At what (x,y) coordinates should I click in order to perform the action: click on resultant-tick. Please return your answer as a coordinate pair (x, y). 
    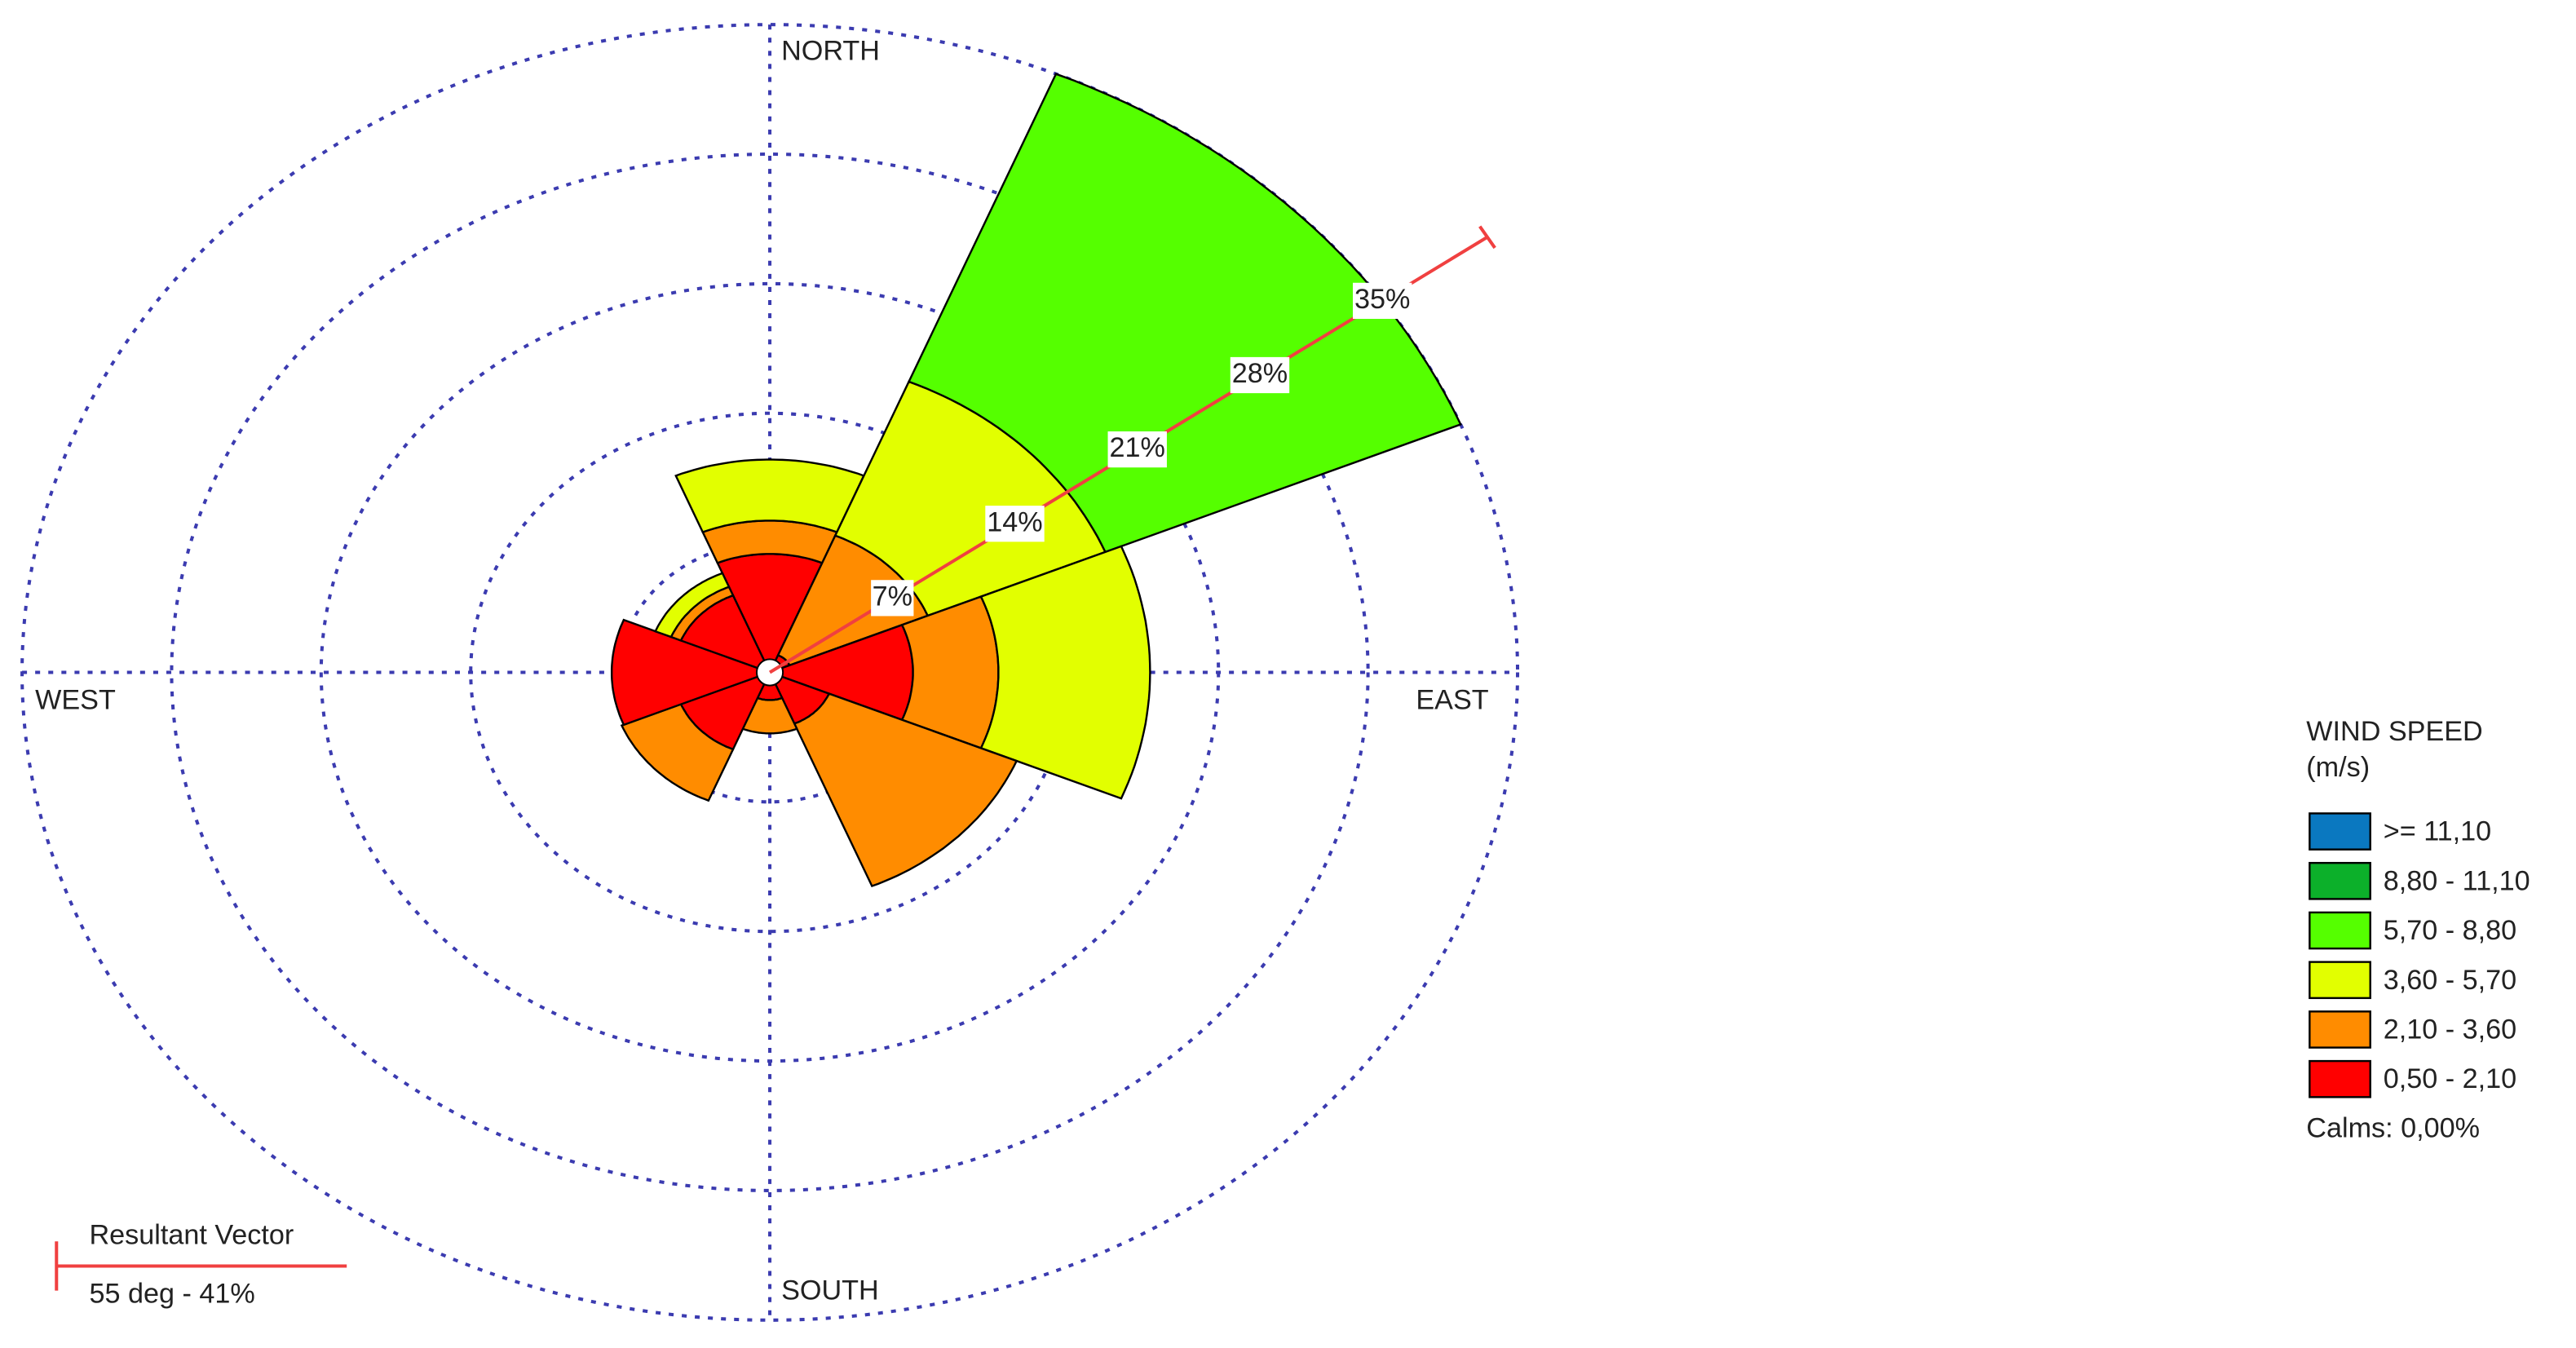
    Looking at the image, I should click on (1487, 238).